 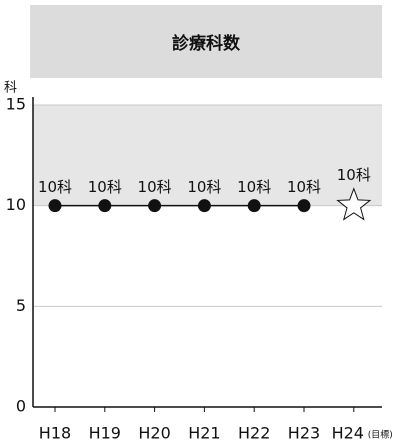 What do you see at coordinates (204, 433) in the screenshot?
I see `x-tick-label: H21` at bounding box center [204, 433].